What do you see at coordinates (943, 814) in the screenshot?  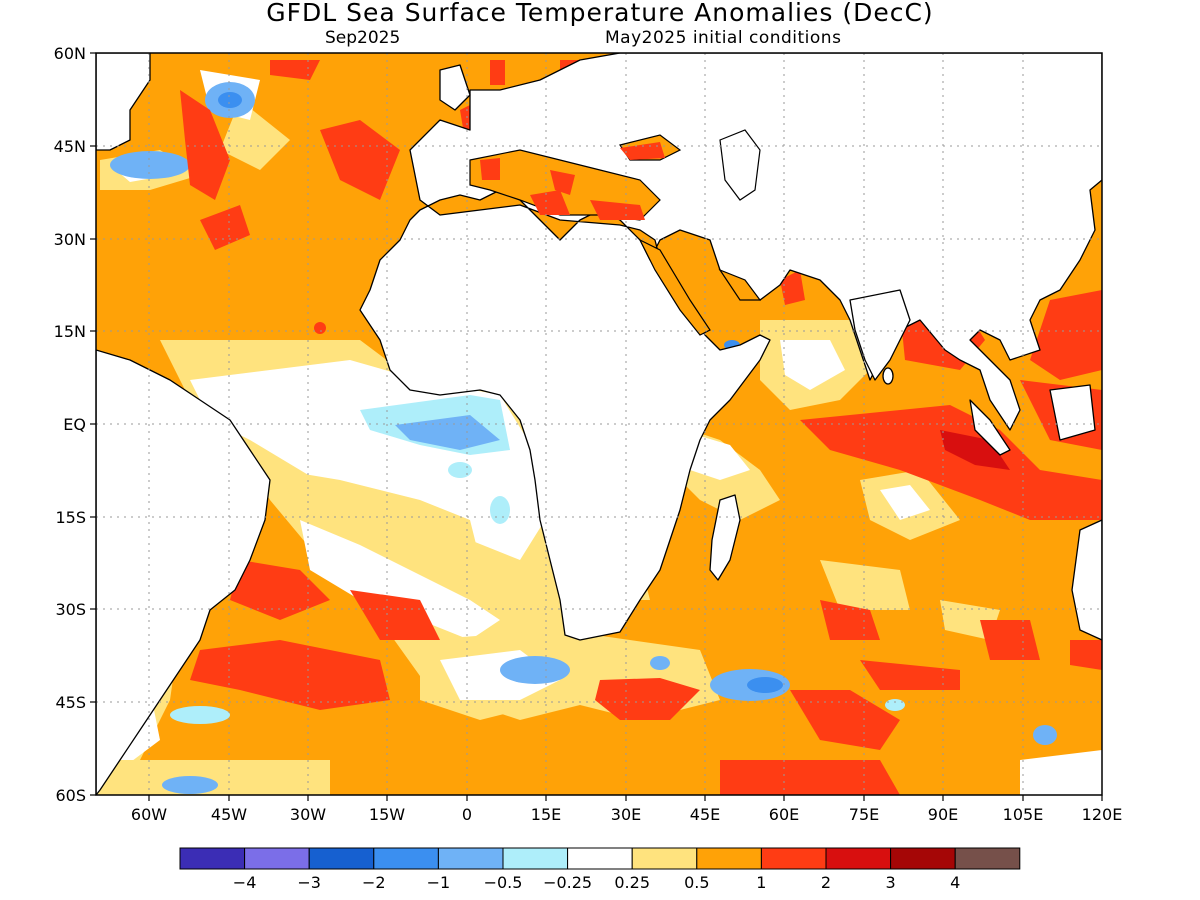 I see `lon-label: 90E` at bounding box center [943, 814].